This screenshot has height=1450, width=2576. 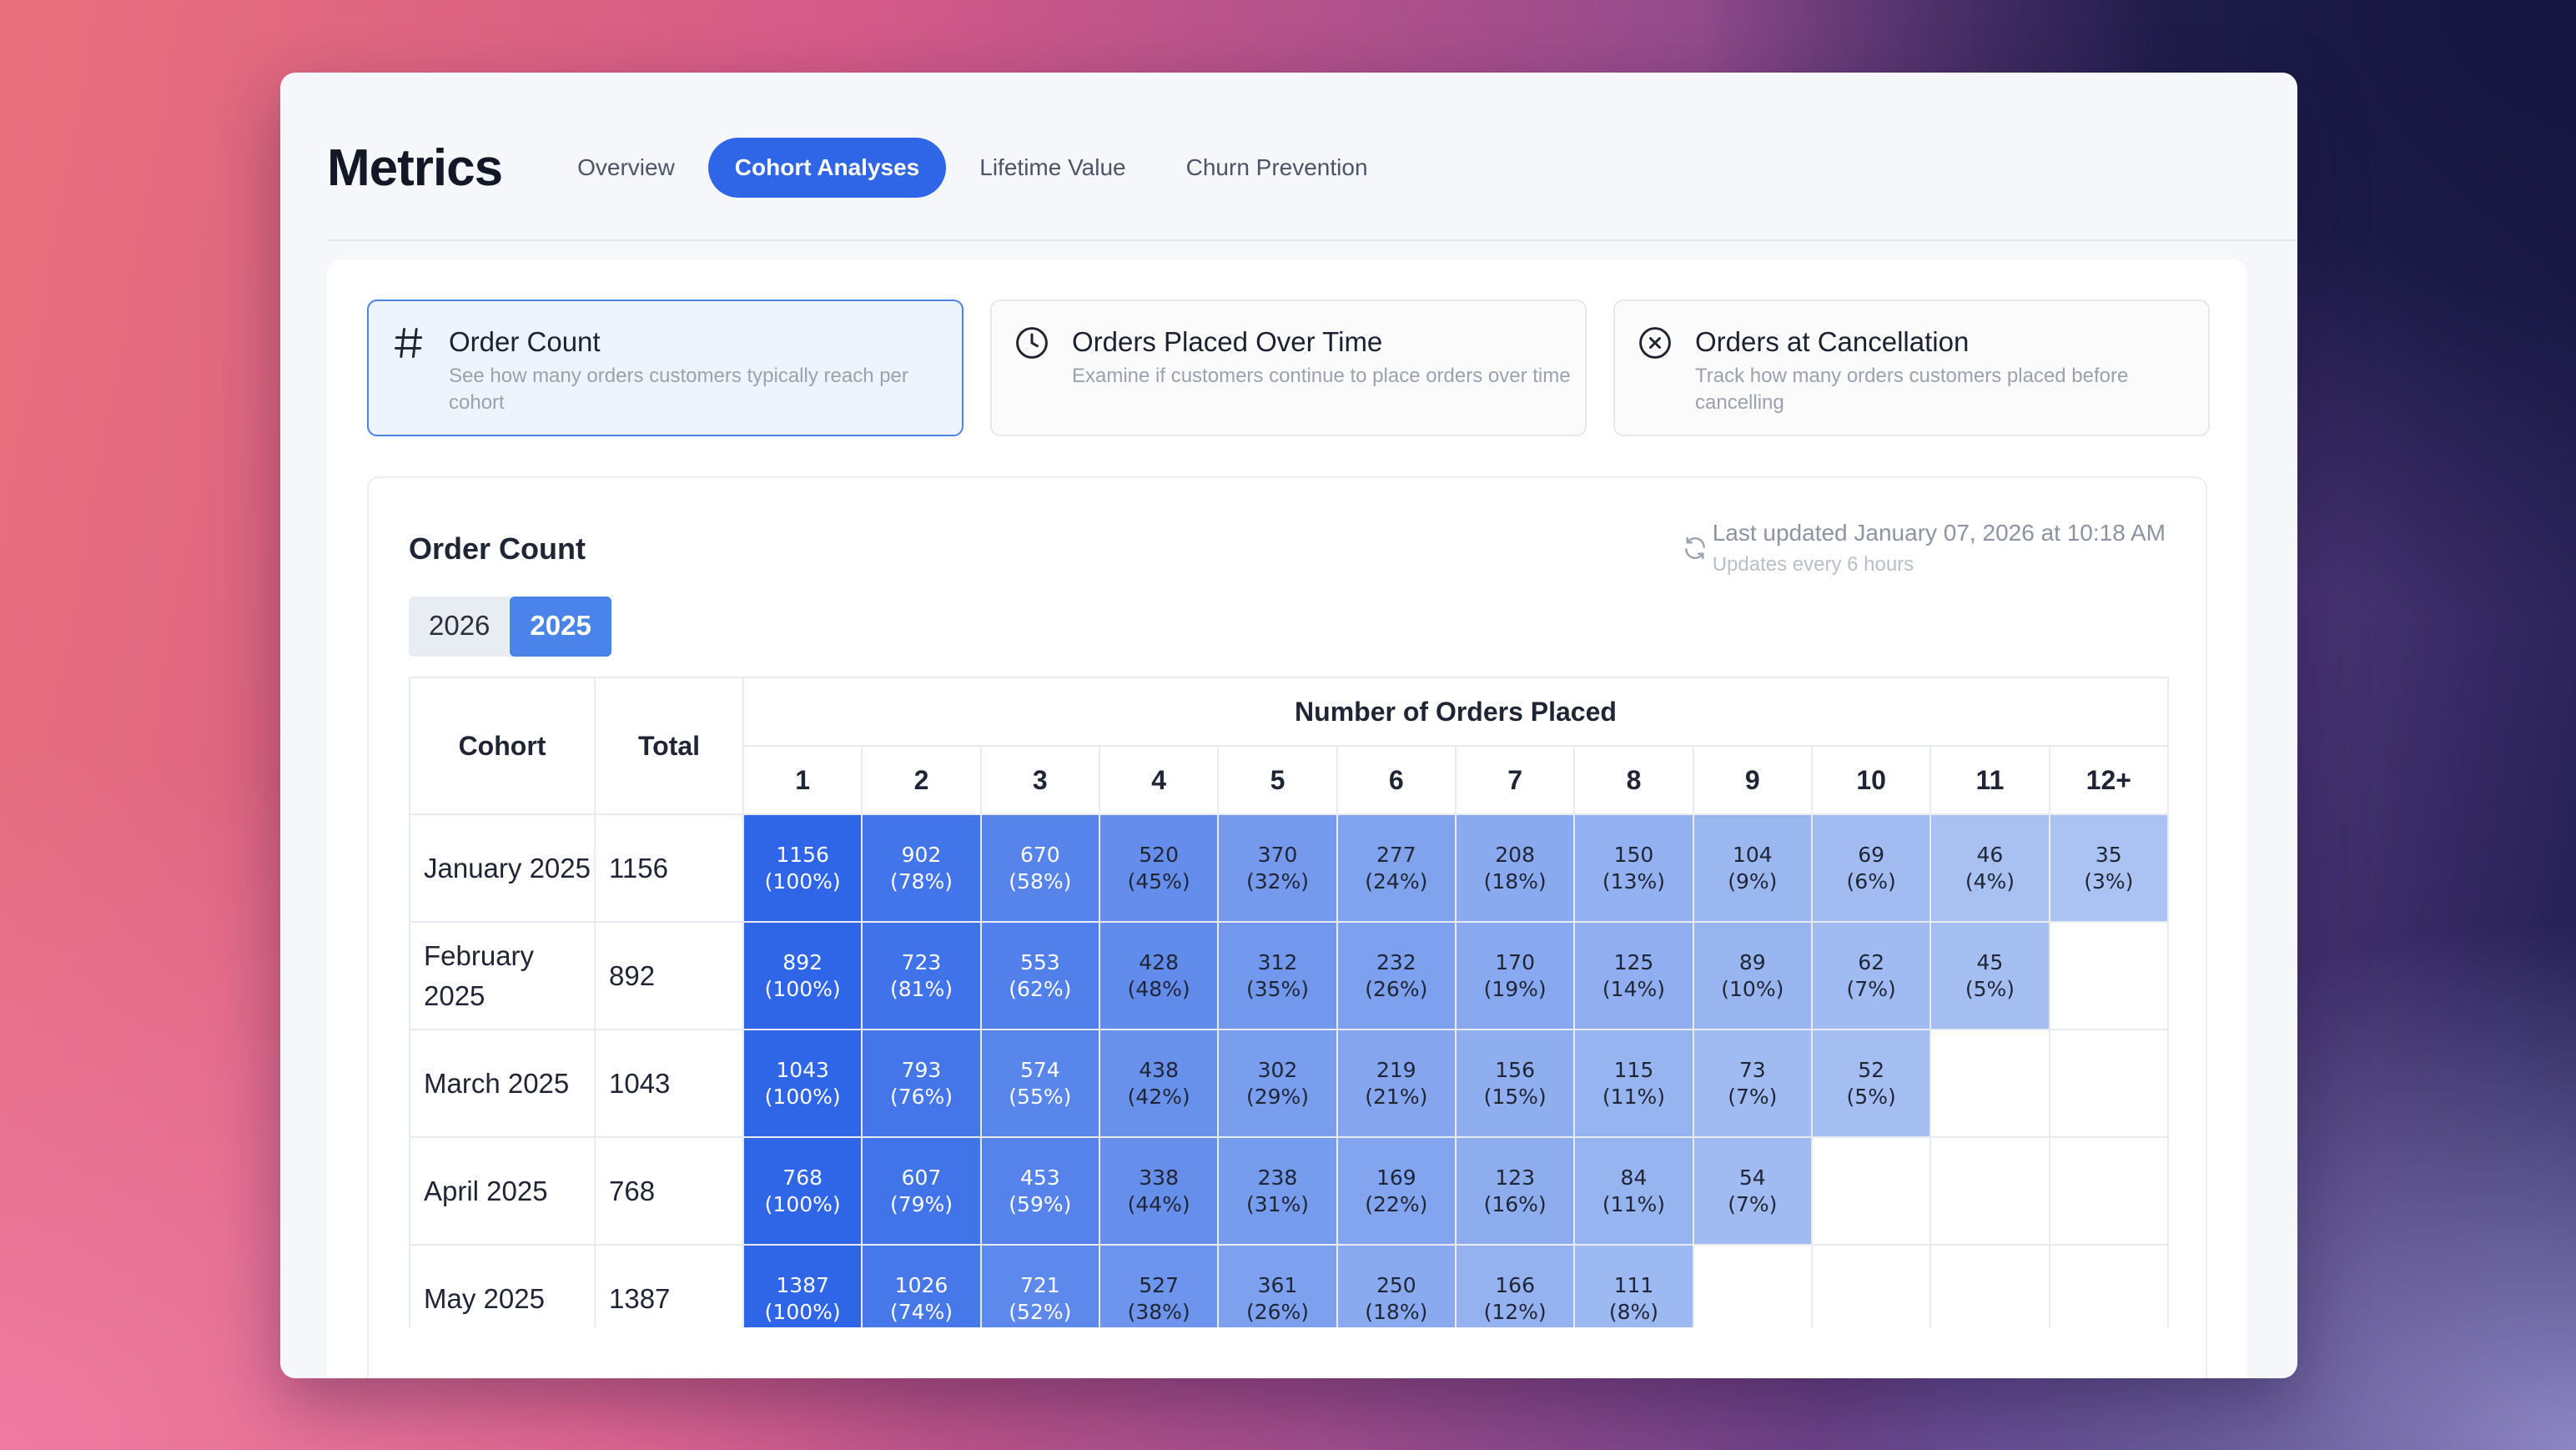 I want to click on heatmap-cell: 277 (24%), so click(x=1396, y=868).